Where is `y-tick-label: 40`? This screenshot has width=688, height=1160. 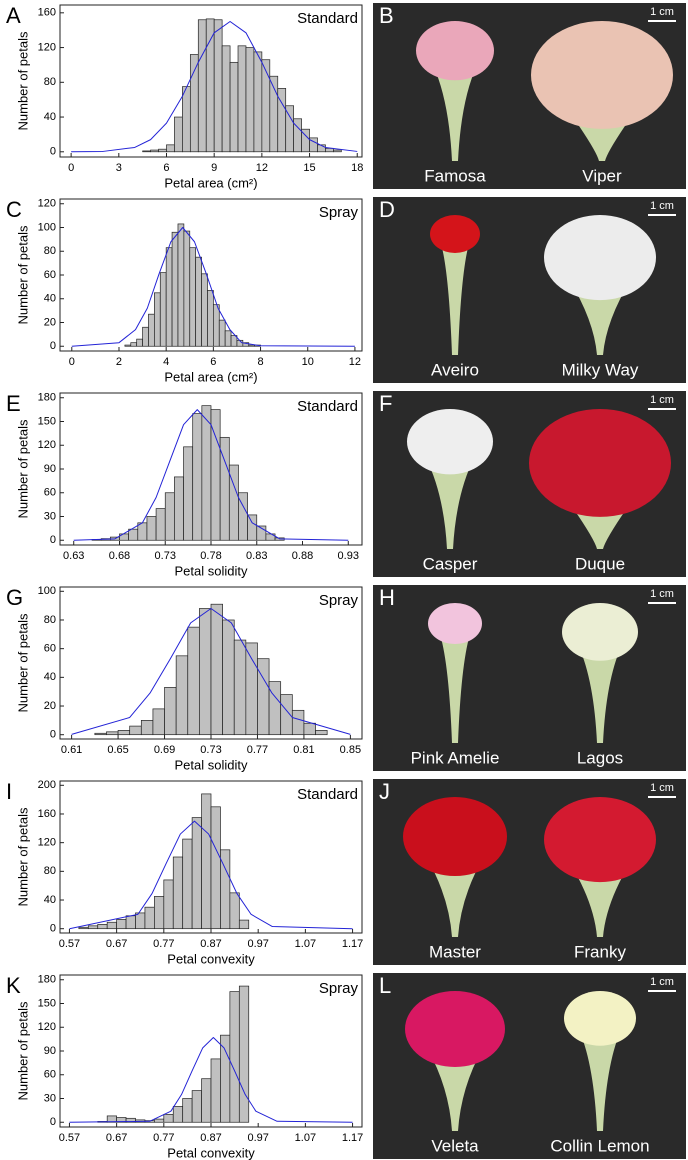 y-tick-label: 40 is located at coordinates (50, 117).